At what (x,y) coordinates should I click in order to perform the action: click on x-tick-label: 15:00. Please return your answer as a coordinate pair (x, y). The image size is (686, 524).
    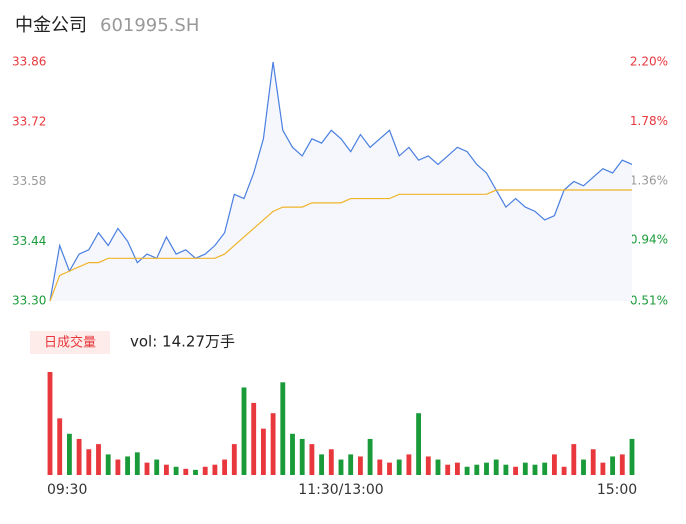
    Looking at the image, I should click on (617, 490).